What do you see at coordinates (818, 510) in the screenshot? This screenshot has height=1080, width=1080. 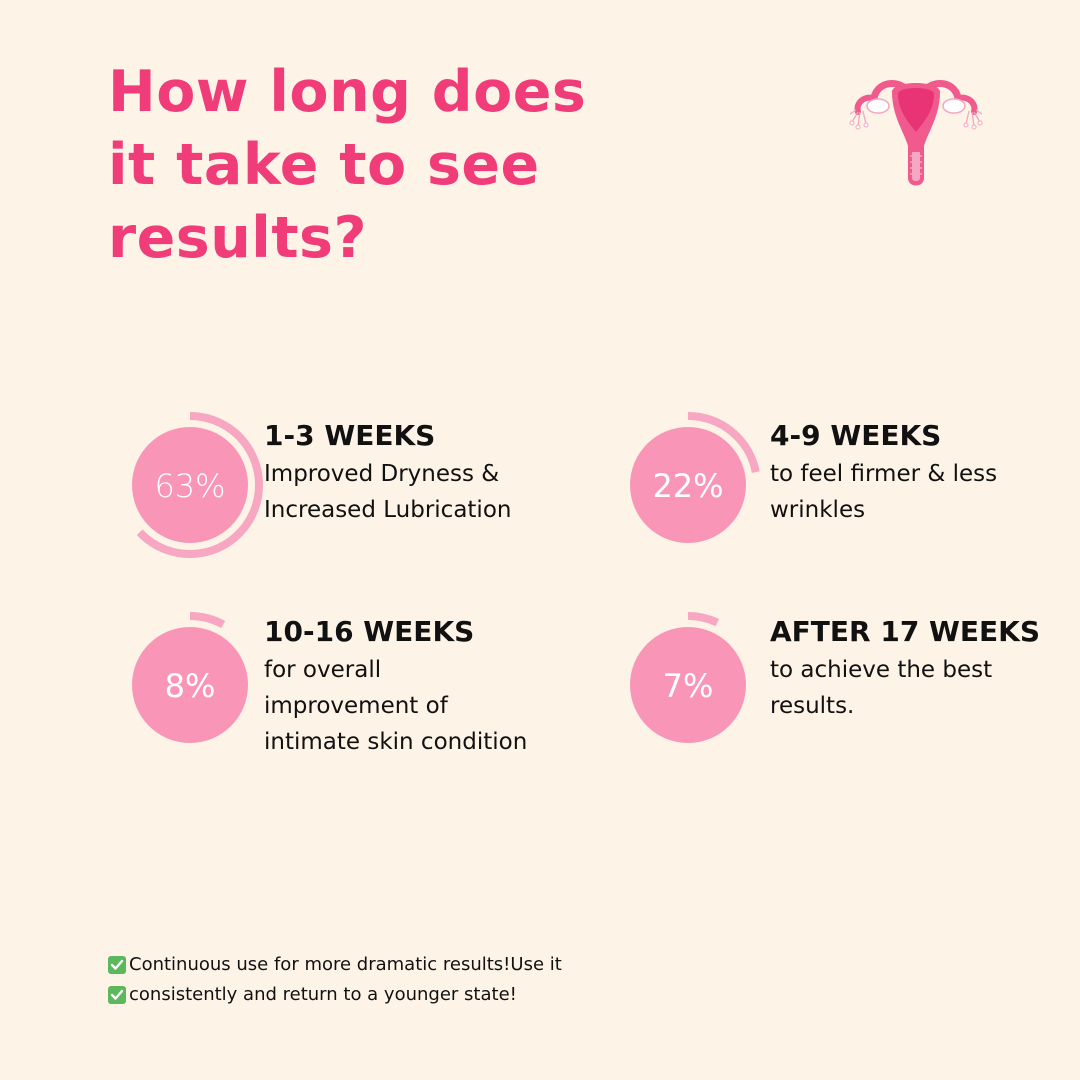 I see `stat-description: wrinkles` at bounding box center [818, 510].